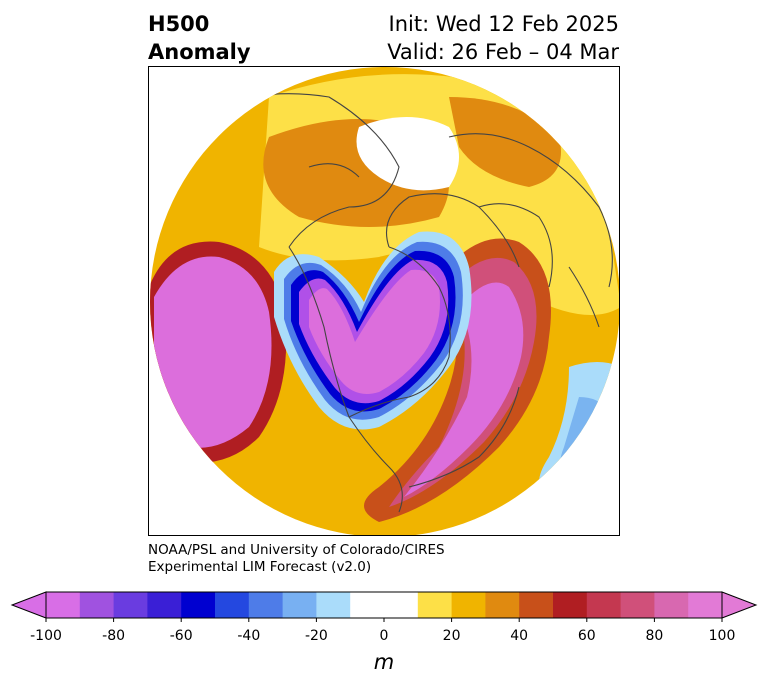 The width and height of the screenshot is (768, 686). Describe the element at coordinates (199, 52) in the screenshot. I see `title-type: Anomaly` at that location.